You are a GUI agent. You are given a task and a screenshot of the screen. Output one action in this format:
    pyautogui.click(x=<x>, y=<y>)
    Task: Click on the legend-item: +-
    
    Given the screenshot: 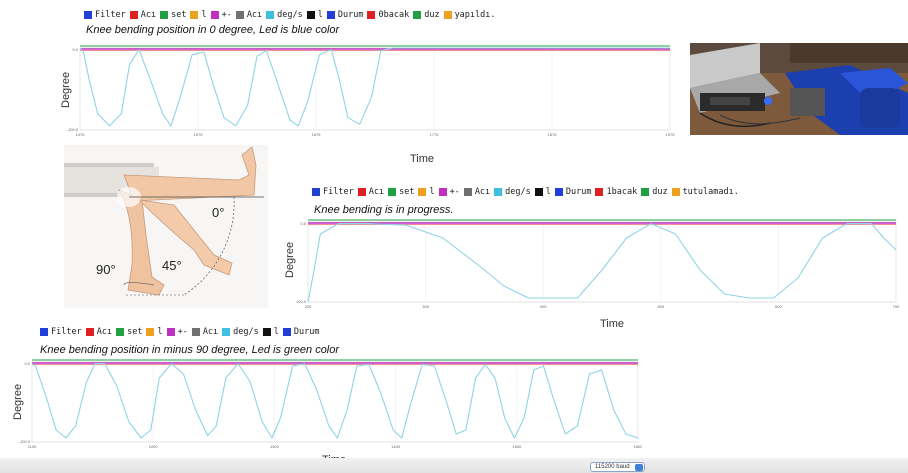 What is the action you would take?
    pyautogui.click(x=177, y=332)
    